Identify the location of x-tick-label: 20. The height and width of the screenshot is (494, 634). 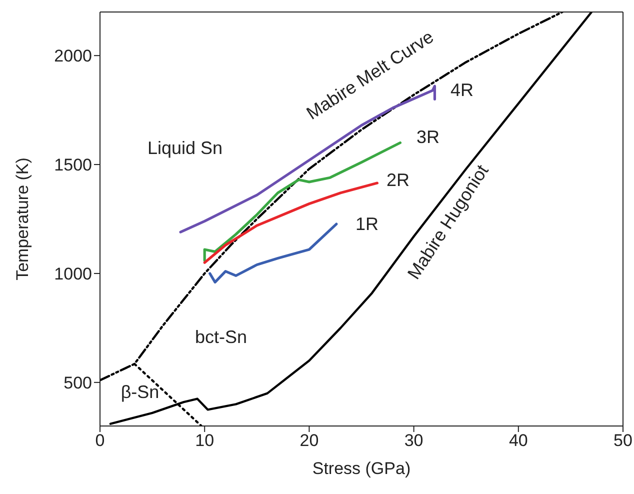
(309, 440).